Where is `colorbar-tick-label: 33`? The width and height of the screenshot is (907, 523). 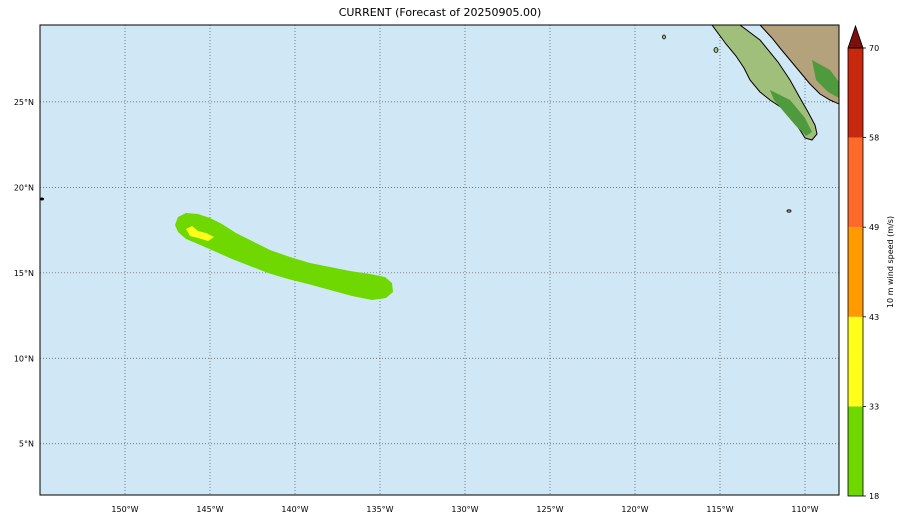 colorbar-tick-label: 33 is located at coordinates (874, 406).